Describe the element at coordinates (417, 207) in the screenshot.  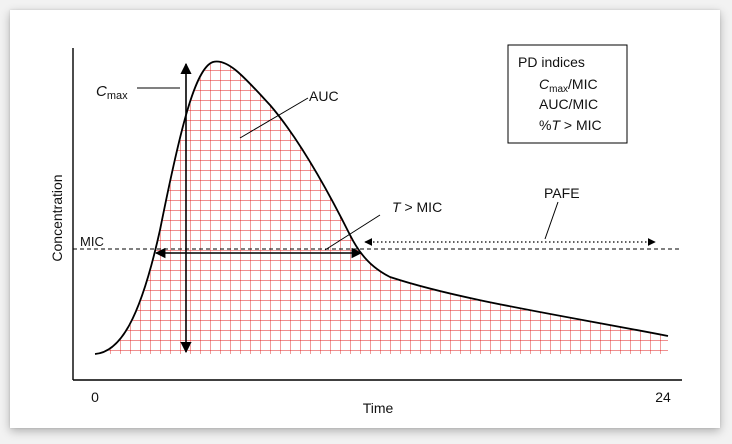
I see `t-mic-label: T > MIC` at that location.